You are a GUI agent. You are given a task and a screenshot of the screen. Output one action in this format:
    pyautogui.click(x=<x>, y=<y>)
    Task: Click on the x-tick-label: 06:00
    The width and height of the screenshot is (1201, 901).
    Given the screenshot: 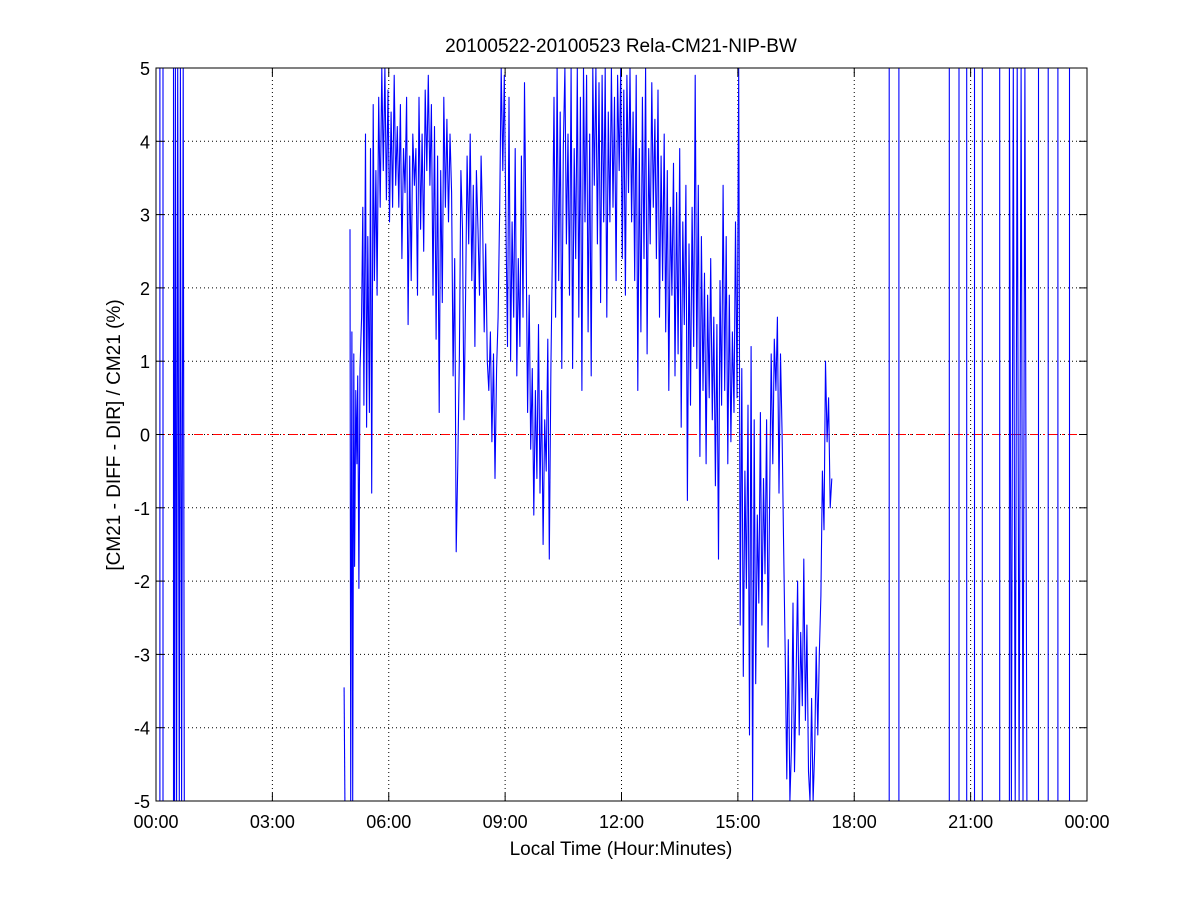 What is the action you would take?
    pyautogui.click(x=388, y=822)
    